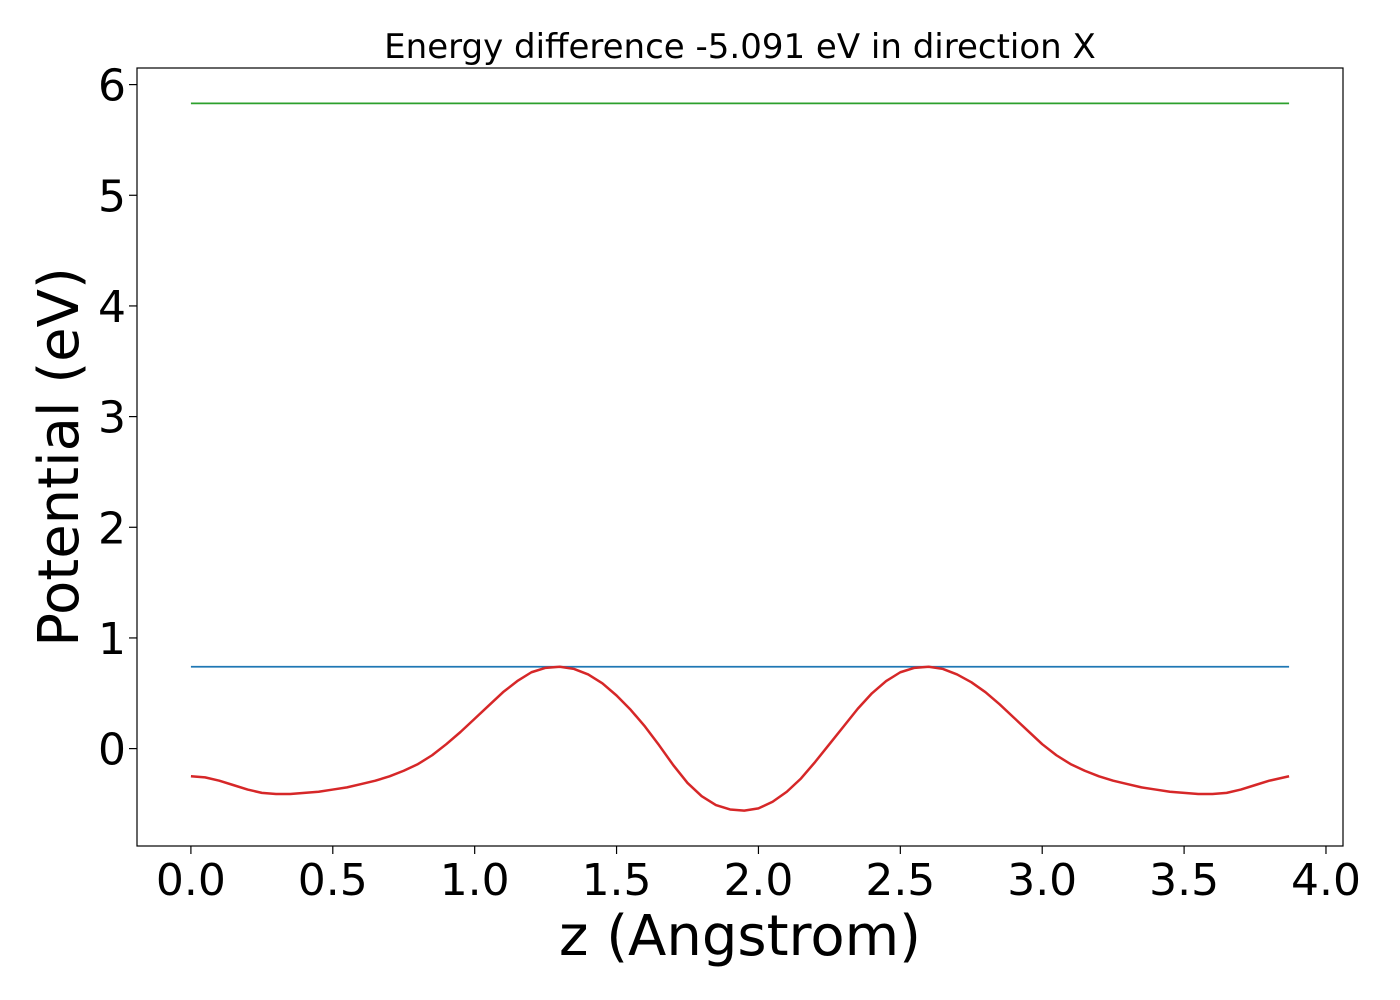  I want to click on x-tick-label: 4.0, so click(1326, 880).